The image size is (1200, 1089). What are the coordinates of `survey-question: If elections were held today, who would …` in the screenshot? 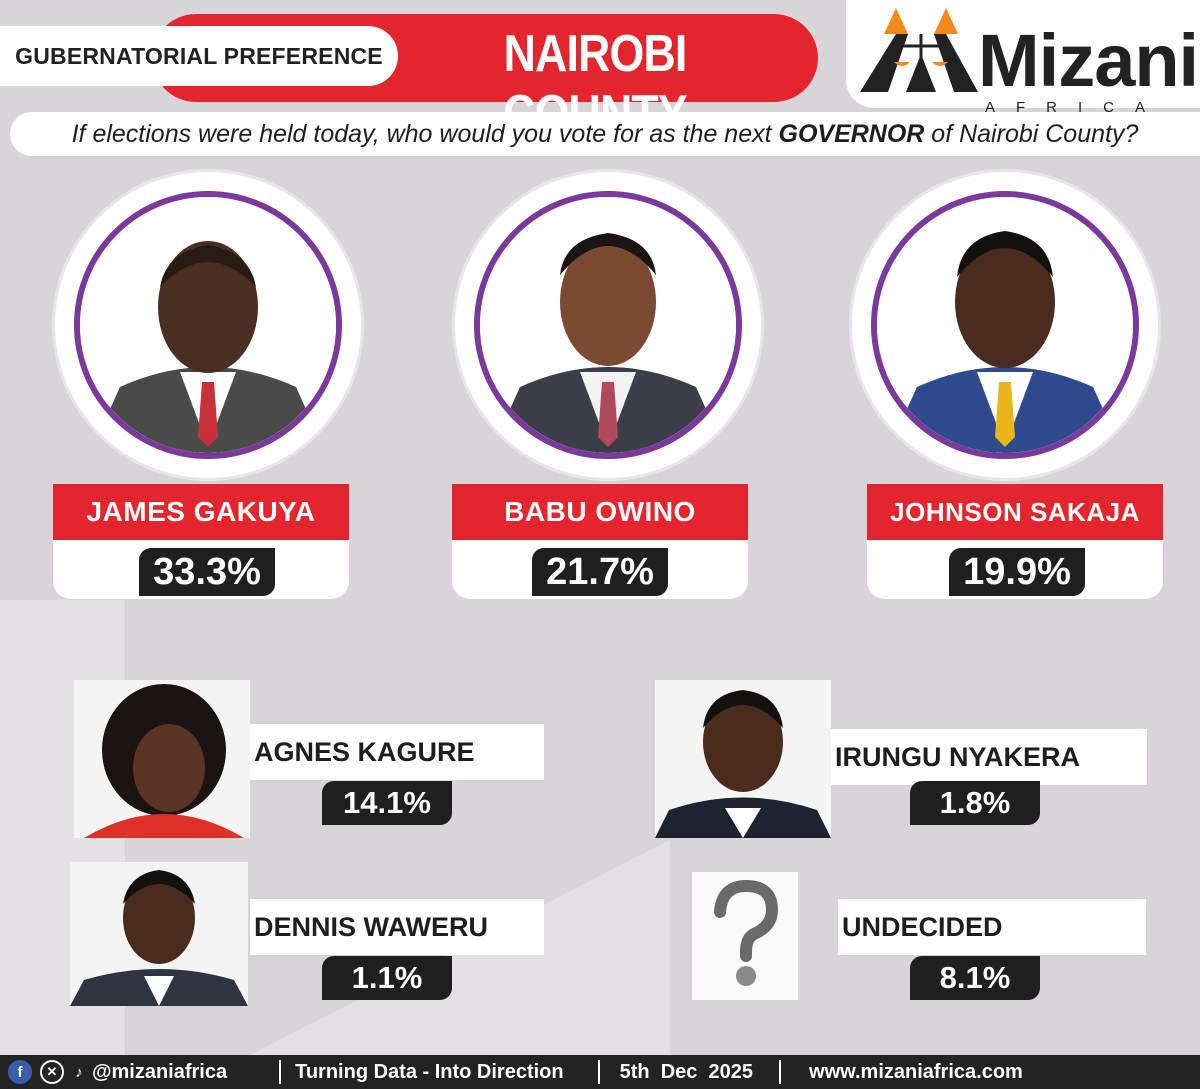 It's located at (605, 134).